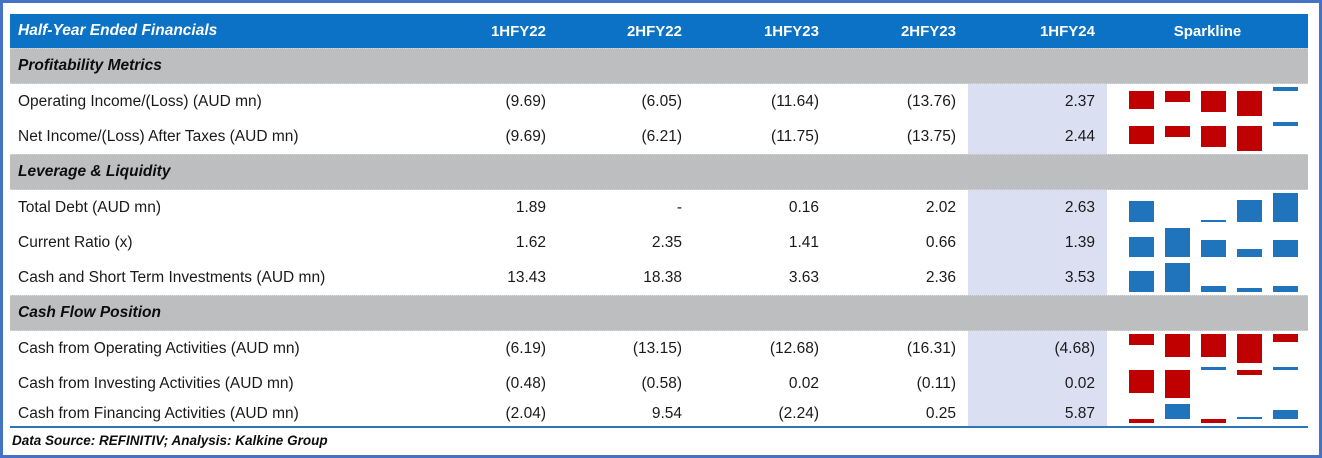  What do you see at coordinates (530, 207) in the screenshot?
I see `value-cell: 1.89` at bounding box center [530, 207].